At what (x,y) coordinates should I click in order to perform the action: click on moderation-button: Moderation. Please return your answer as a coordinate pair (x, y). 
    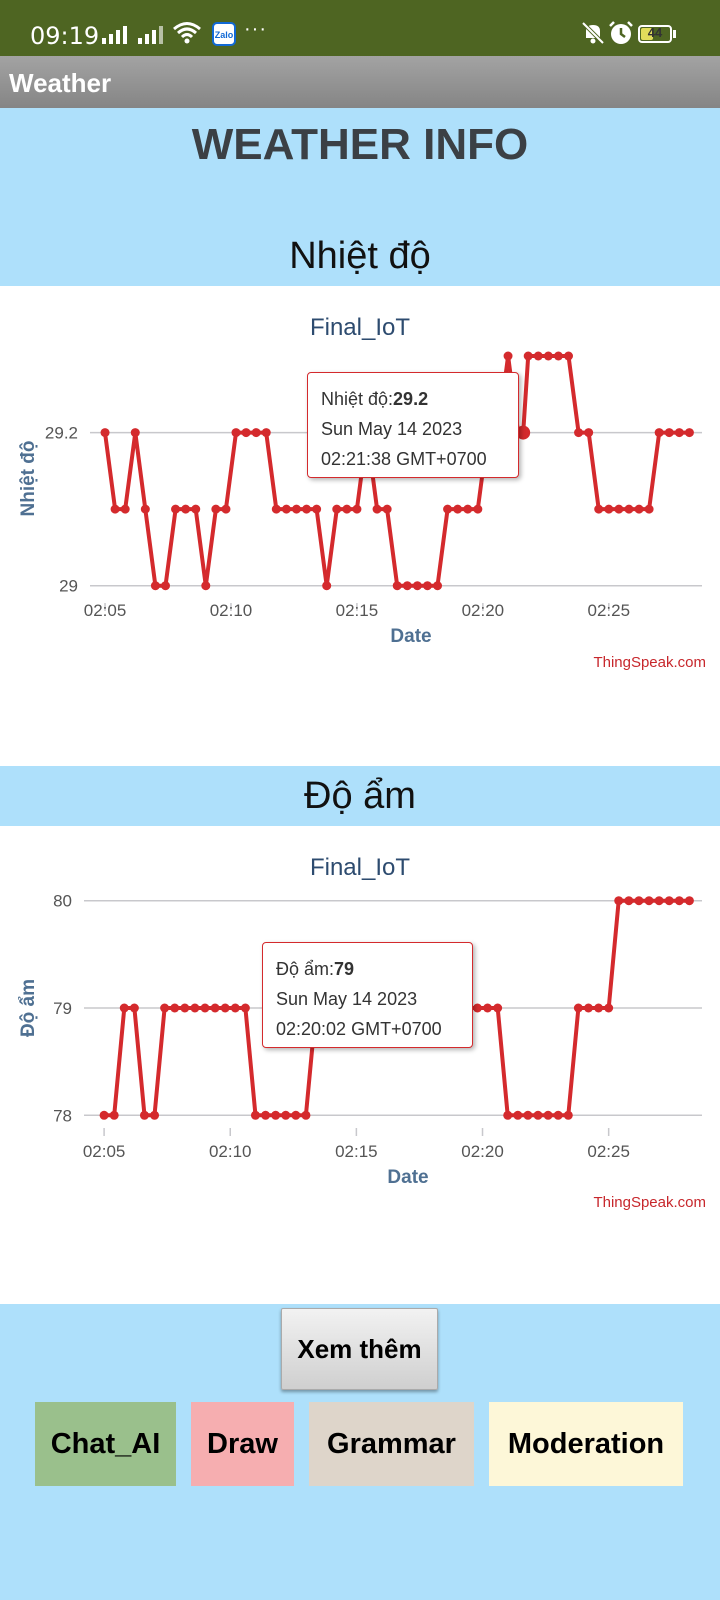
    Looking at the image, I should click on (586, 1444).